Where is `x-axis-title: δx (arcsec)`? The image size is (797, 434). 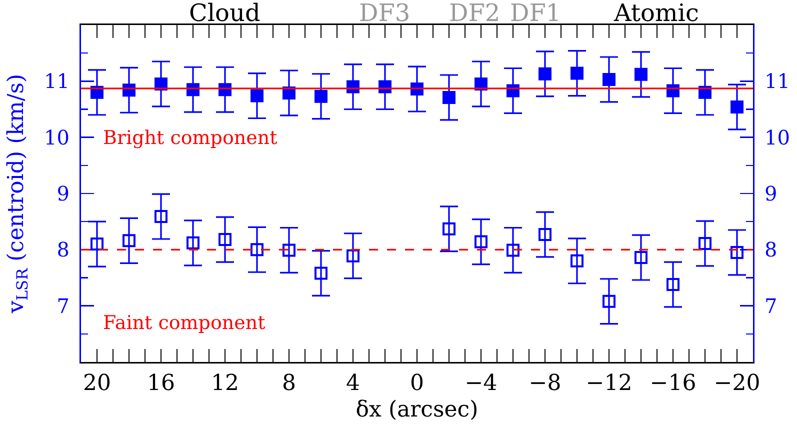 x-axis-title: δx (arcsec) is located at coordinates (417, 410).